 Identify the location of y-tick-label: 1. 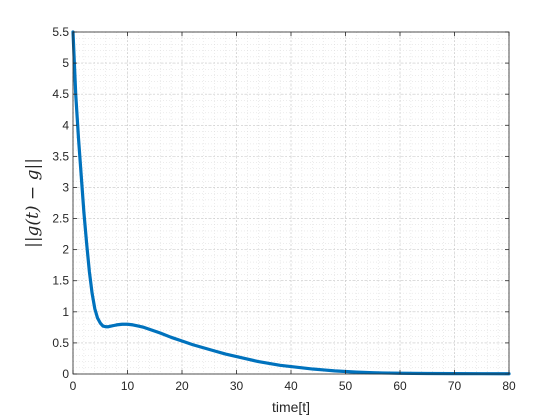
(65, 312).